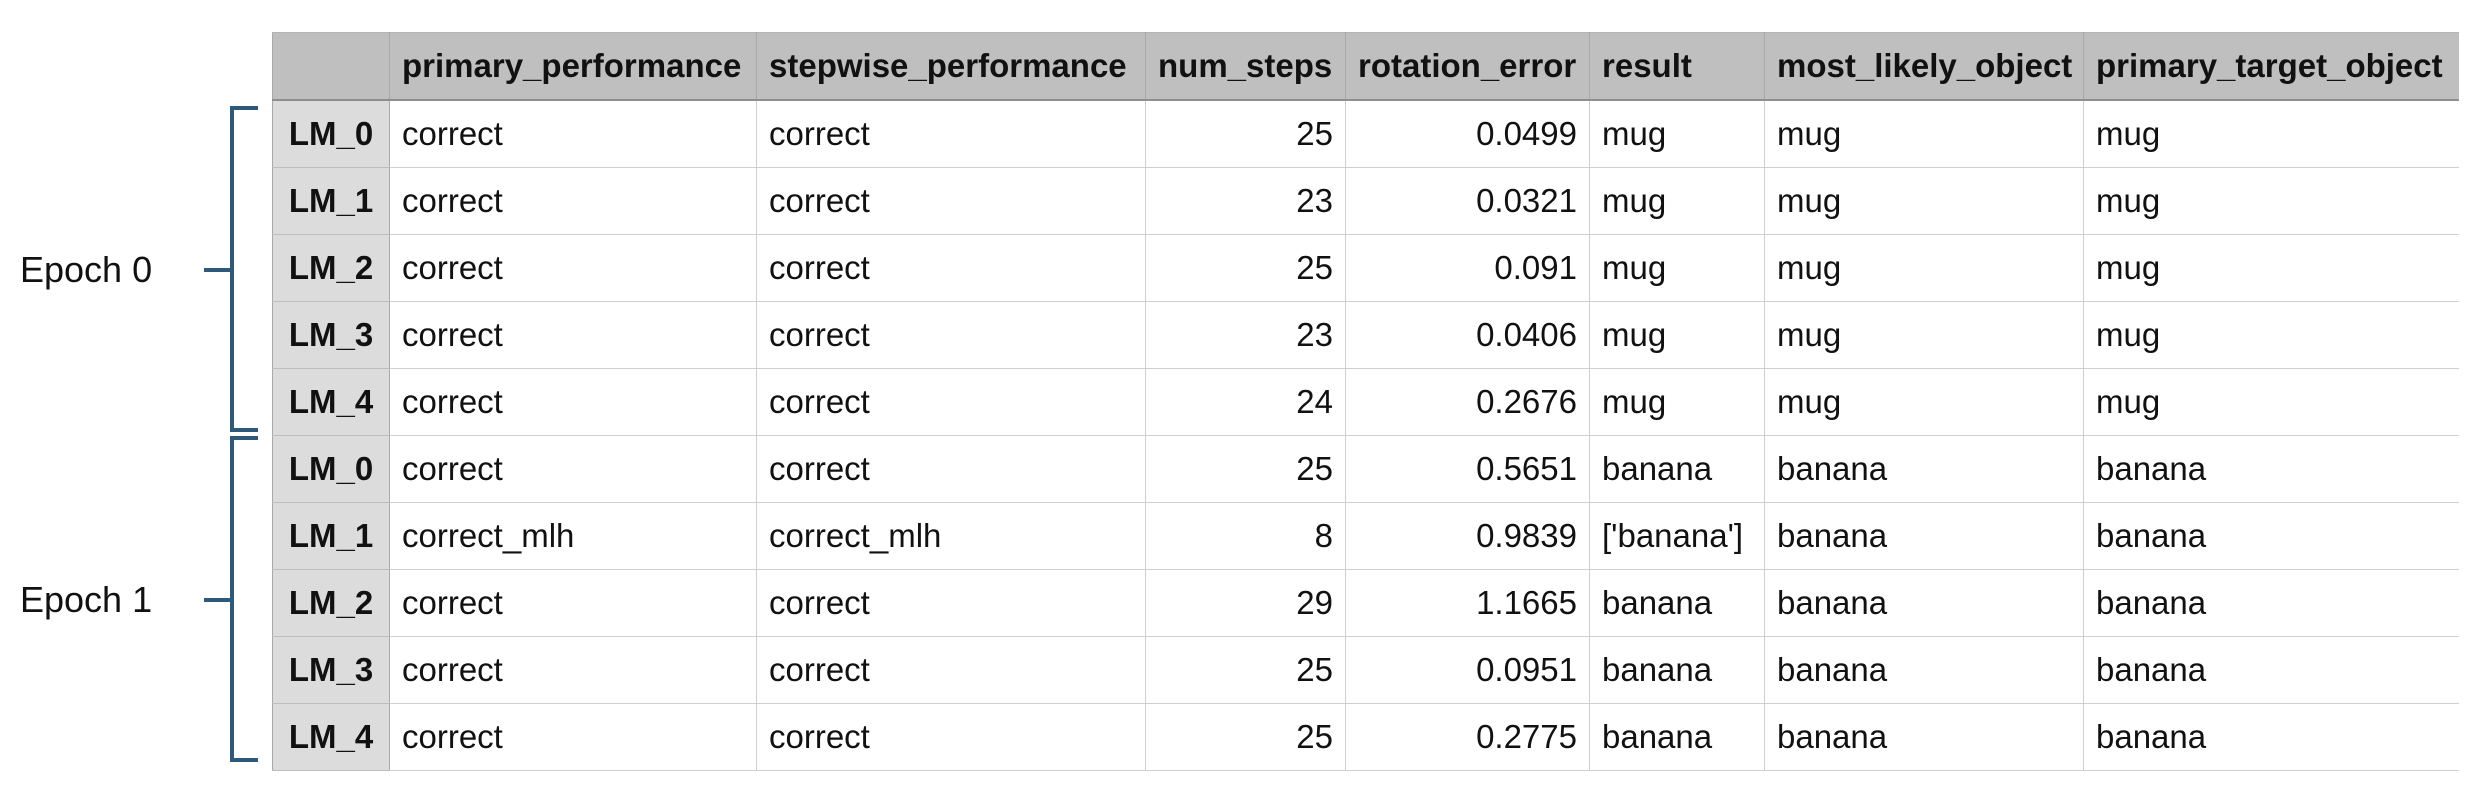 The height and width of the screenshot is (788, 2478). What do you see at coordinates (1467, 603) in the screenshot?
I see `cell-rotation-error: 1.1665` at bounding box center [1467, 603].